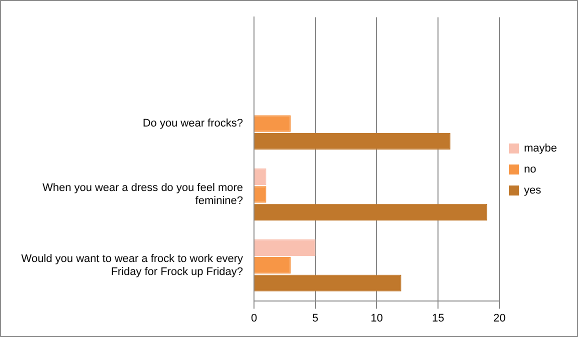  I want to click on legend-label: maybe, so click(541, 148).